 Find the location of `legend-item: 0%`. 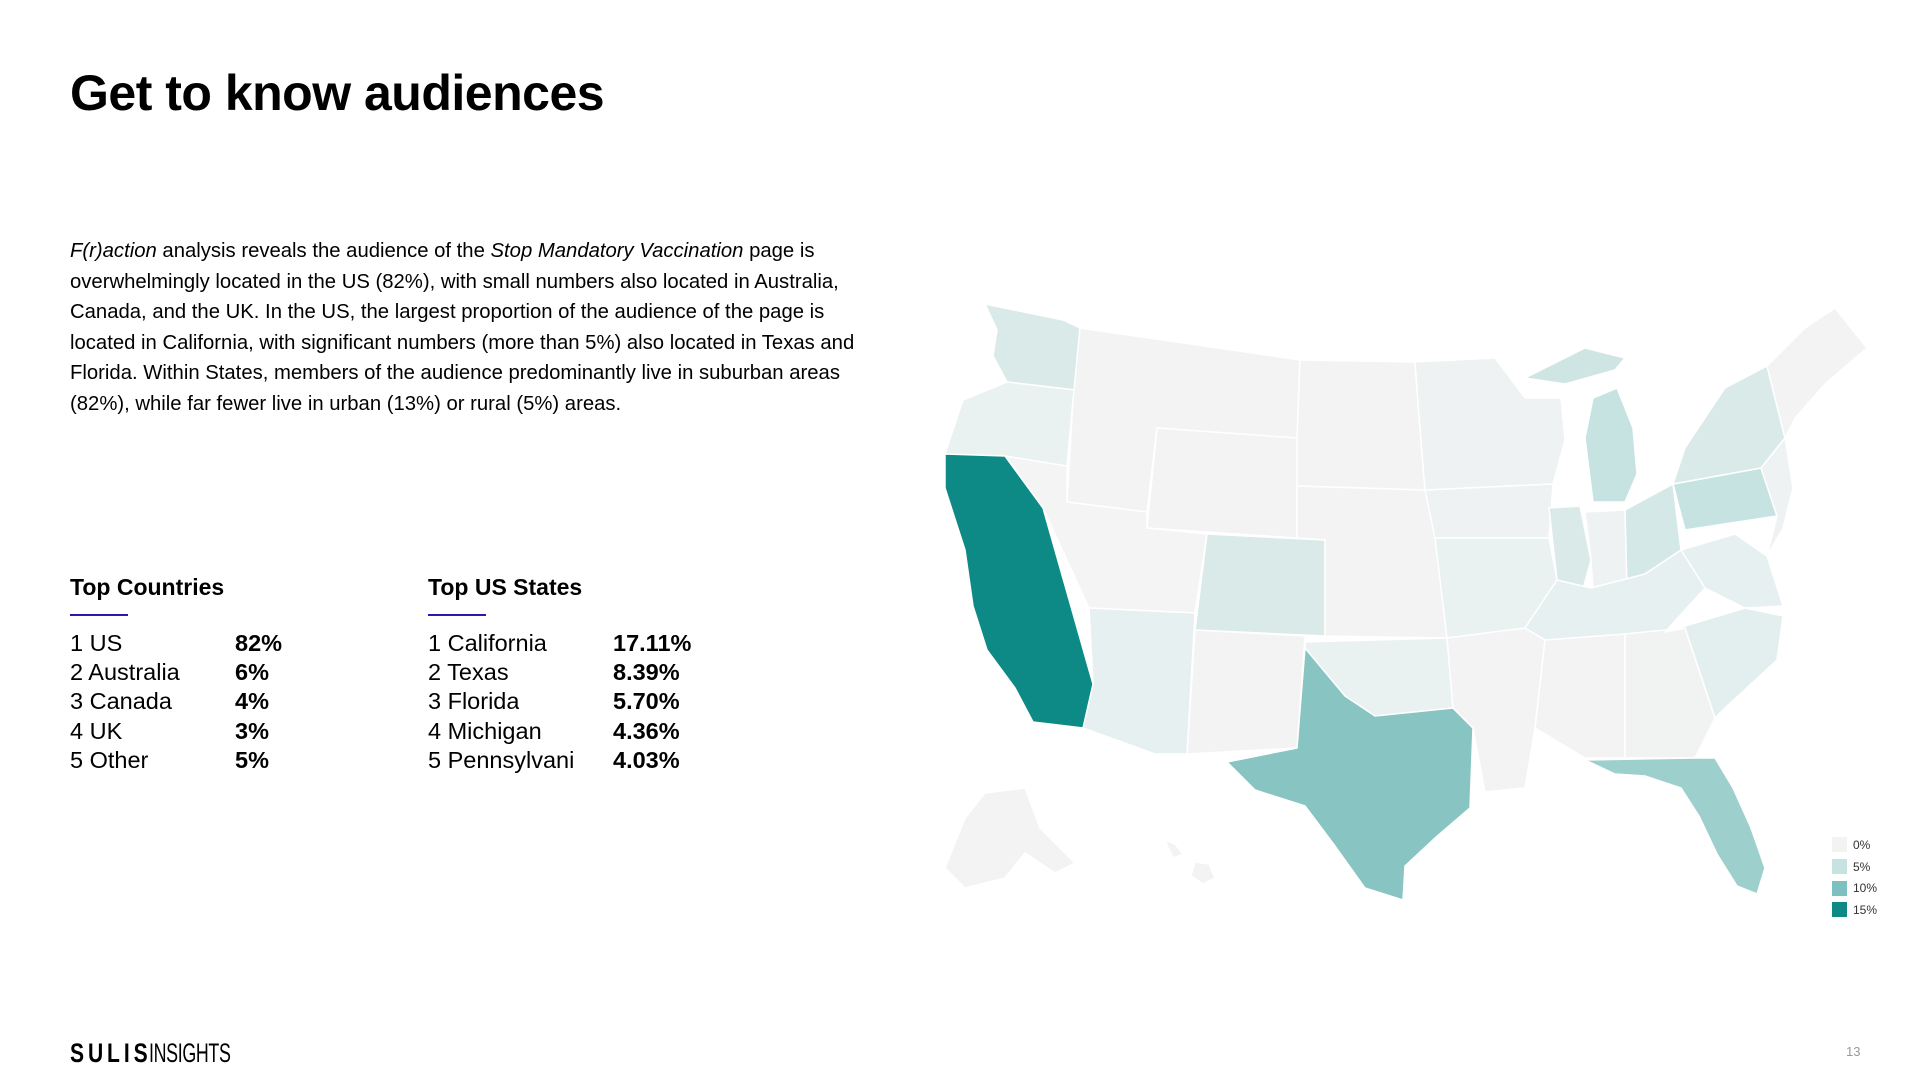

legend-item: 0% is located at coordinates (1854, 845).